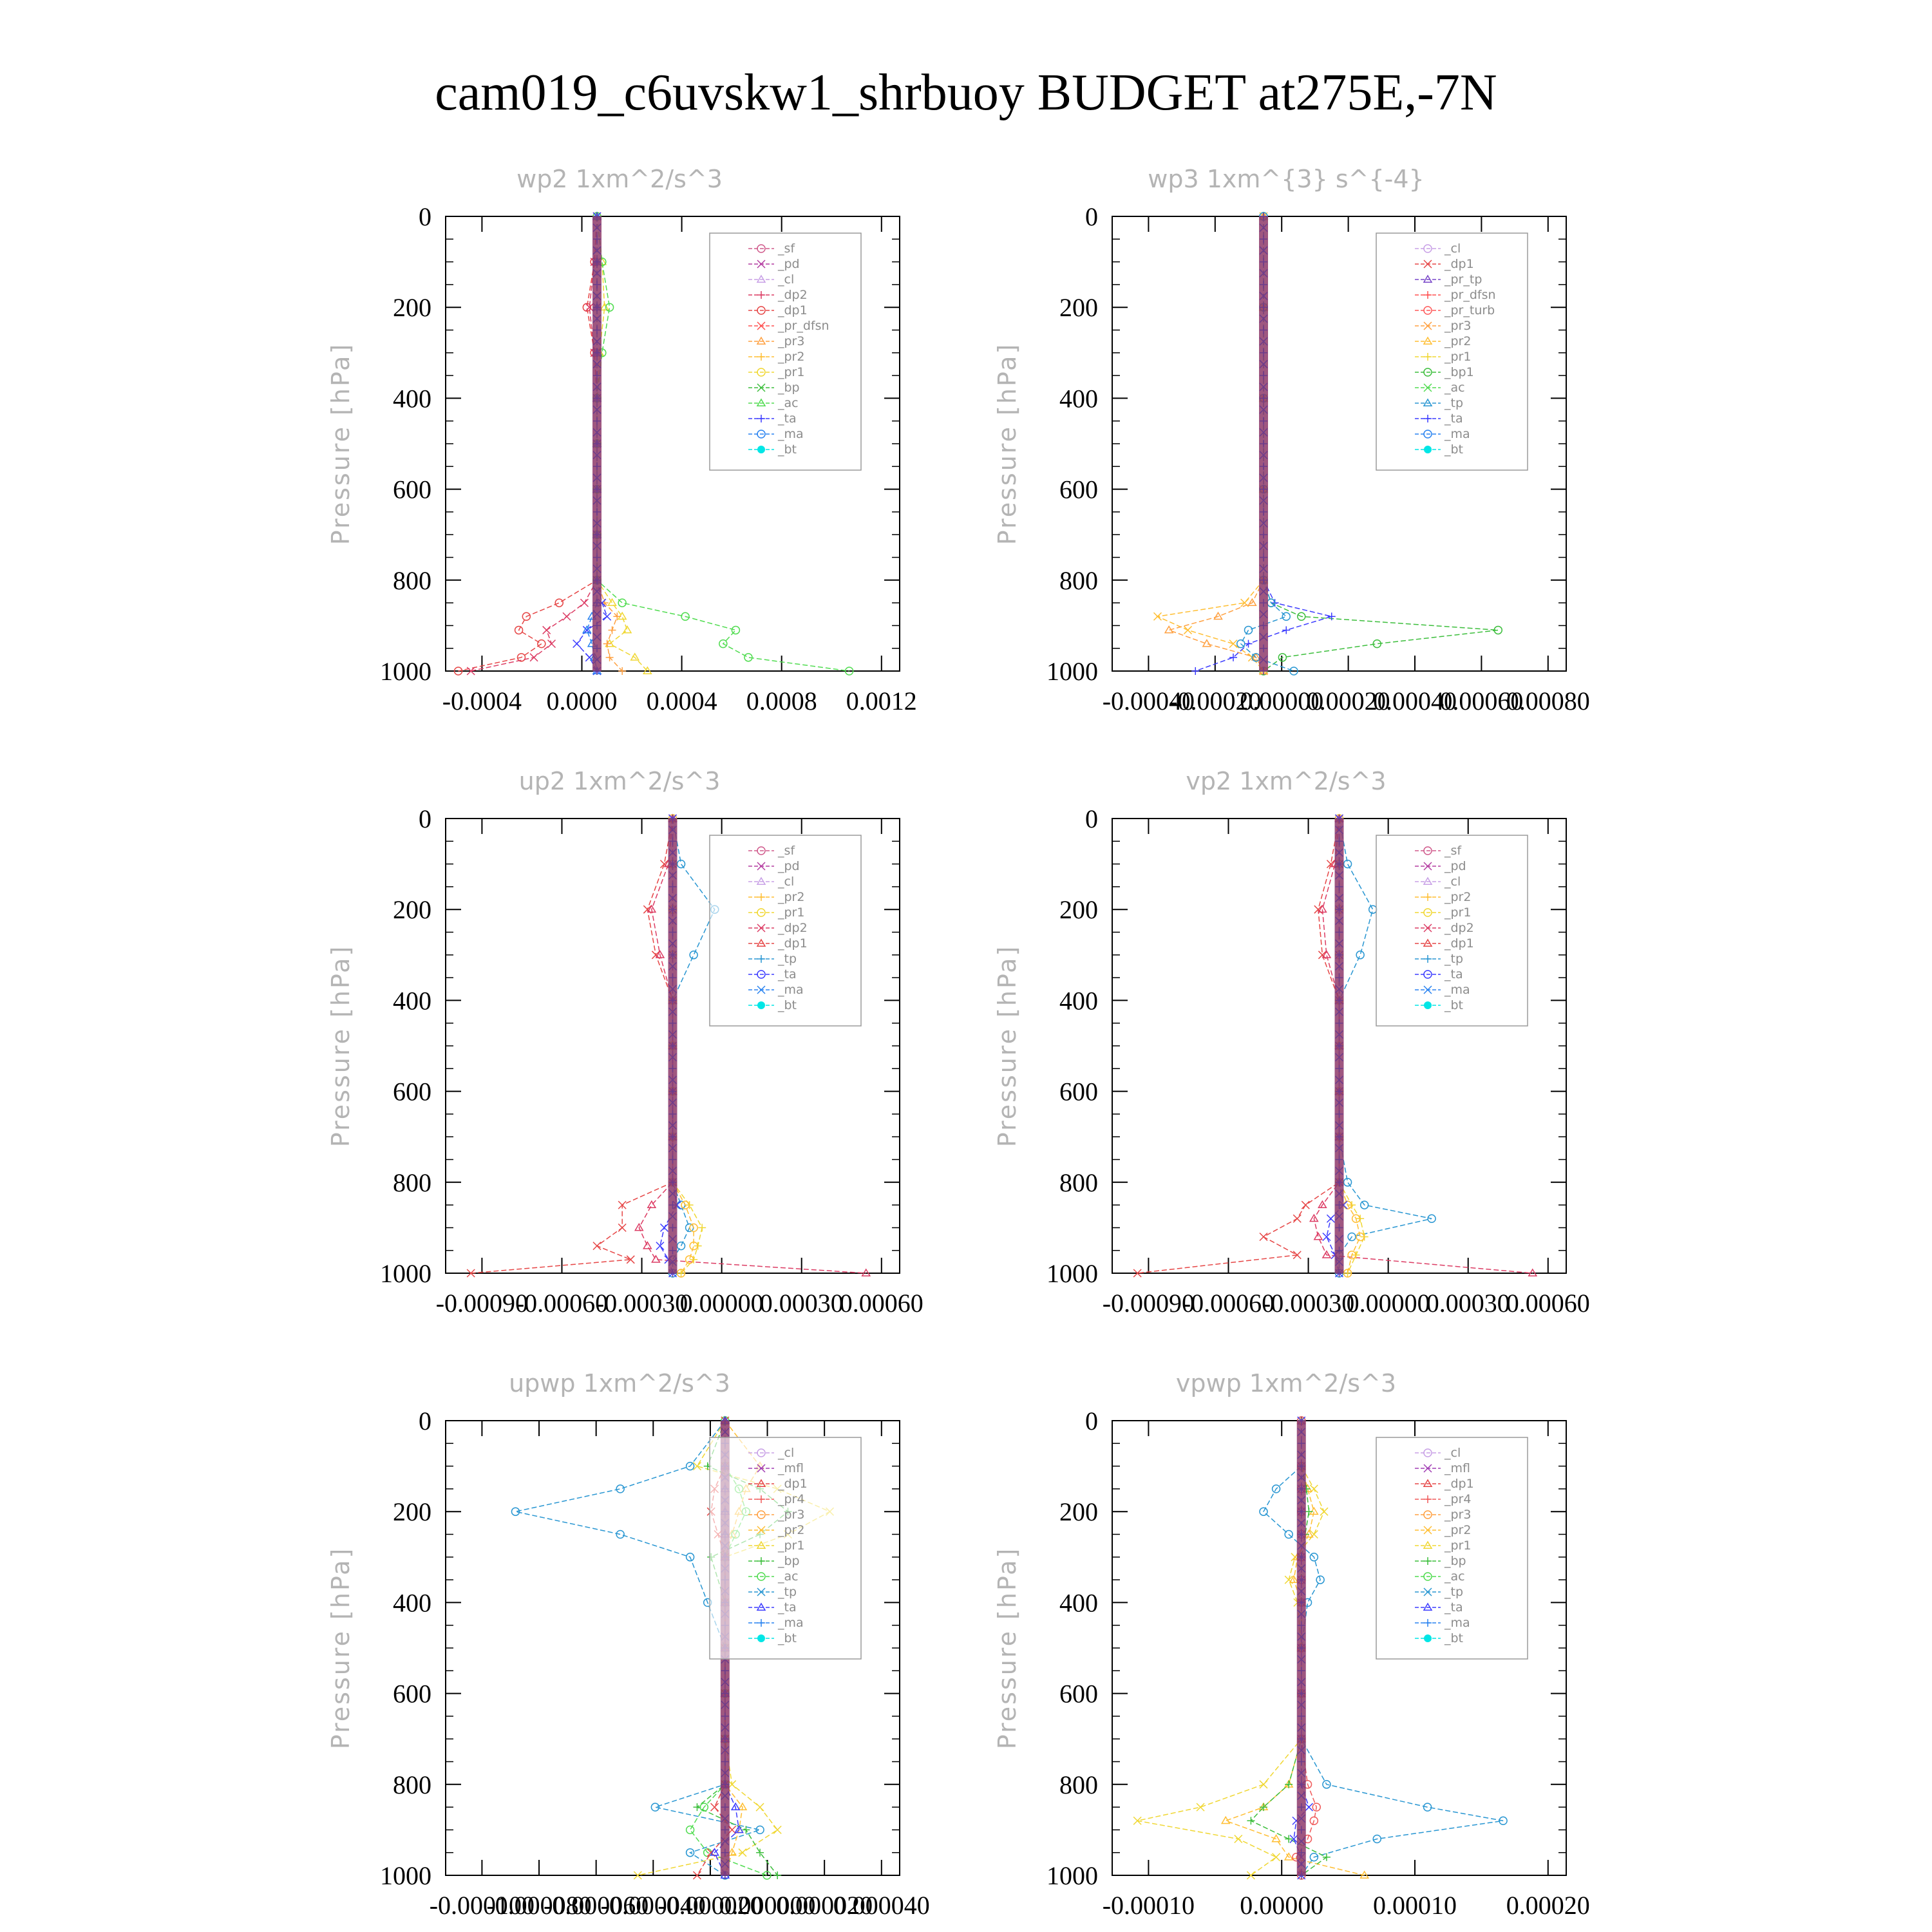 The width and height of the screenshot is (1932, 1932). I want to click on y-tick-label: 1000, so click(1072, 1273).